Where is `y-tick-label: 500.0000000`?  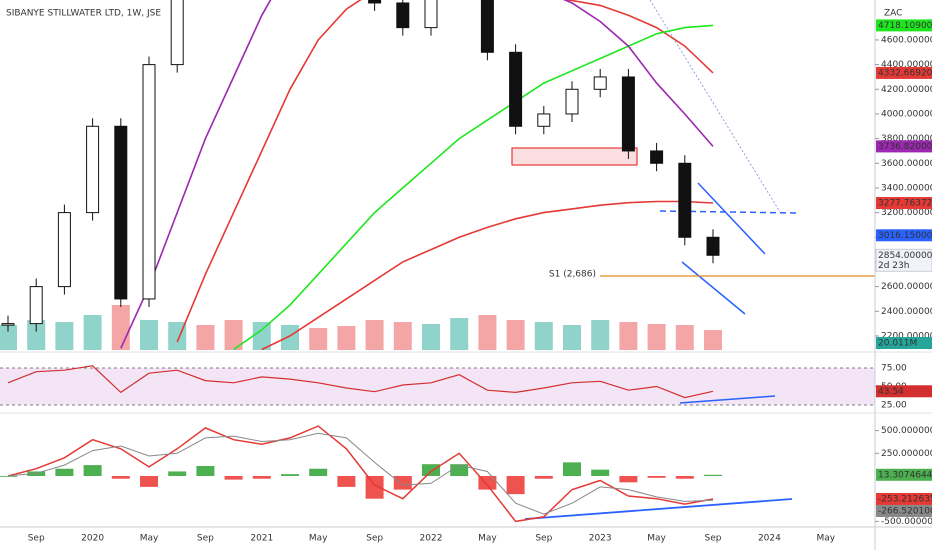 y-tick-label: 500.0000000 is located at coordinates (906, 431).